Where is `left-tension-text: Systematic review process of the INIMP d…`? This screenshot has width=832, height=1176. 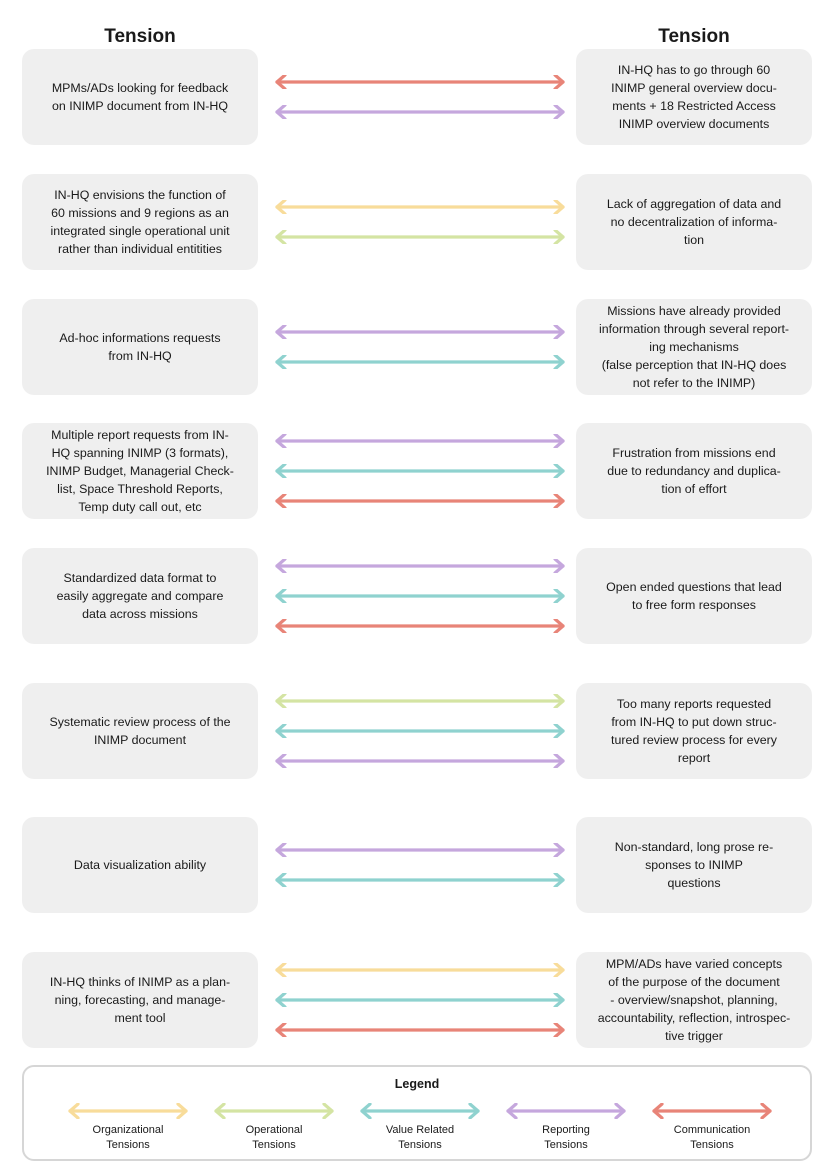
left-tension-text: Systematic review process of the INIMP d… is located at coordinates (140, 731).